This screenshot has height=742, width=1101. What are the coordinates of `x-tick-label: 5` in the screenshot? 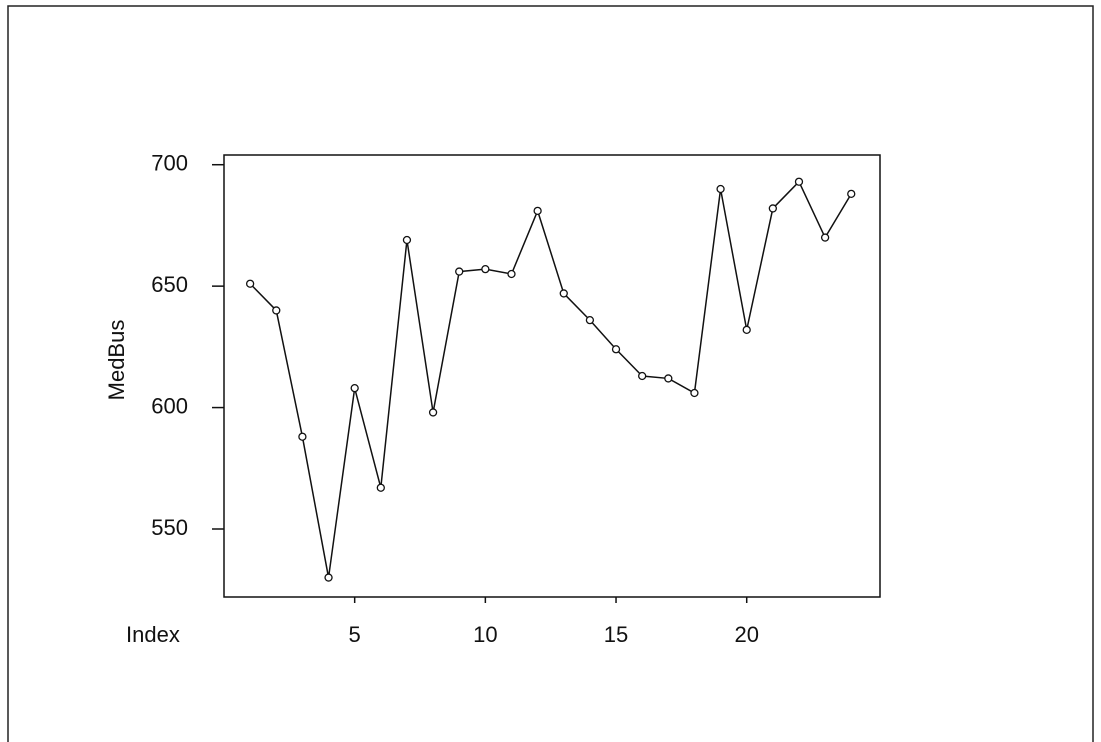 It's located at (355, 634).